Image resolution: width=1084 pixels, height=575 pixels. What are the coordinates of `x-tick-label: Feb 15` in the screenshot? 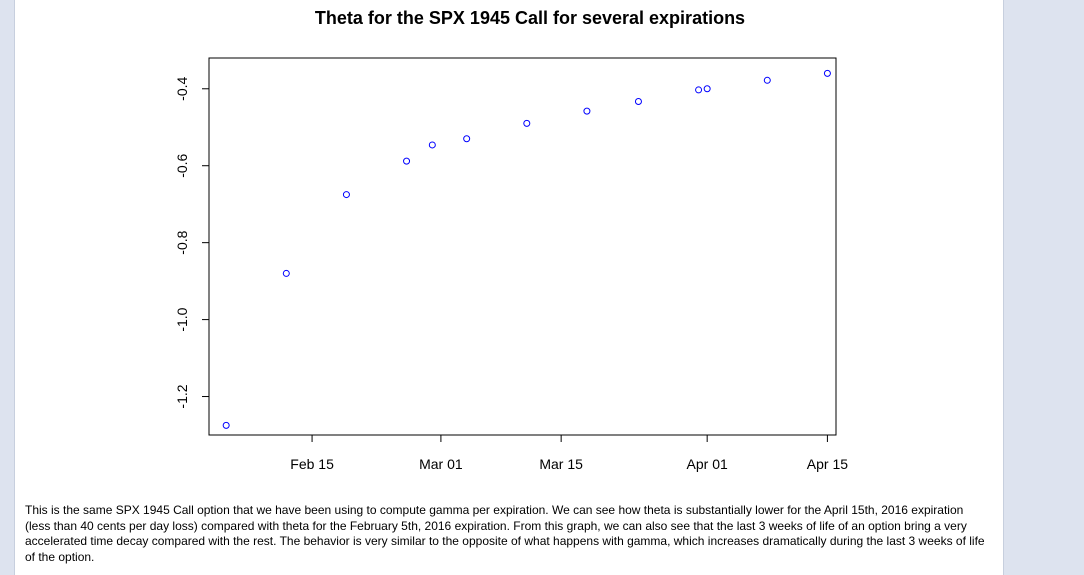 It's located at (312, 464).